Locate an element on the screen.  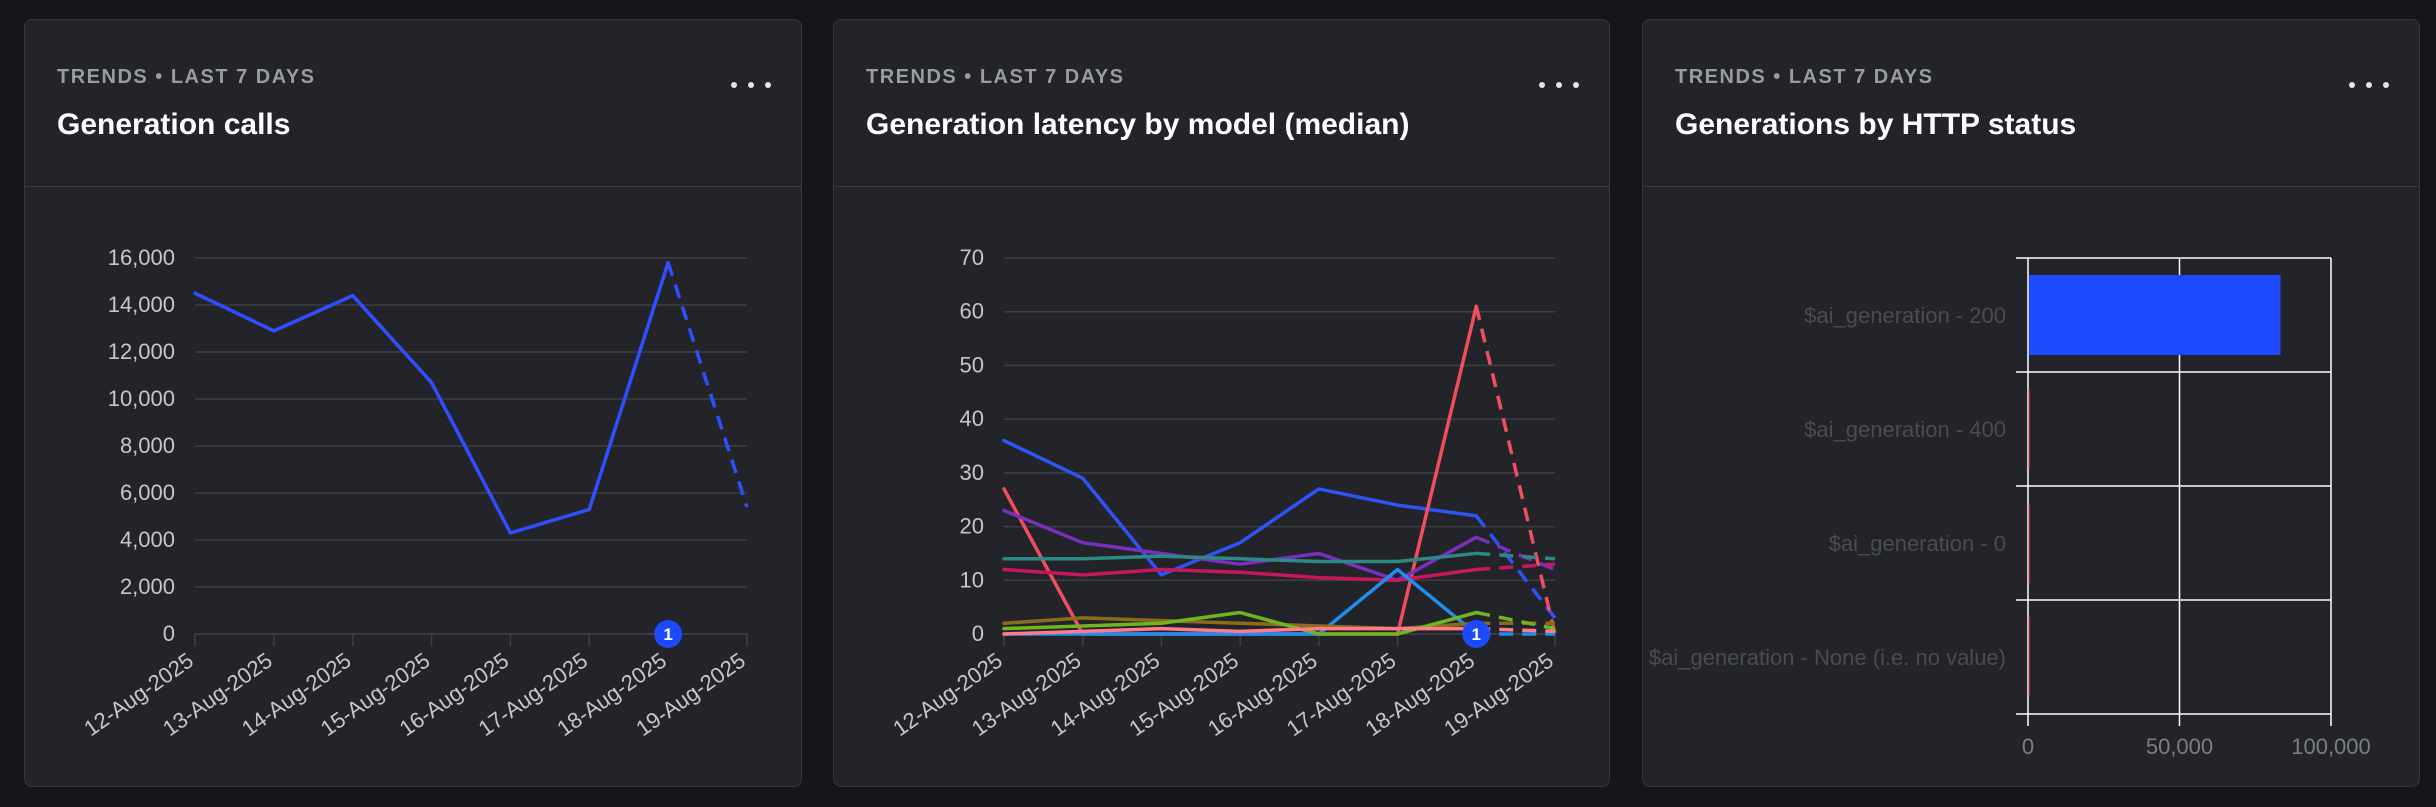
x-tick-label: 50,000 is located at coordinates (2179, 746).